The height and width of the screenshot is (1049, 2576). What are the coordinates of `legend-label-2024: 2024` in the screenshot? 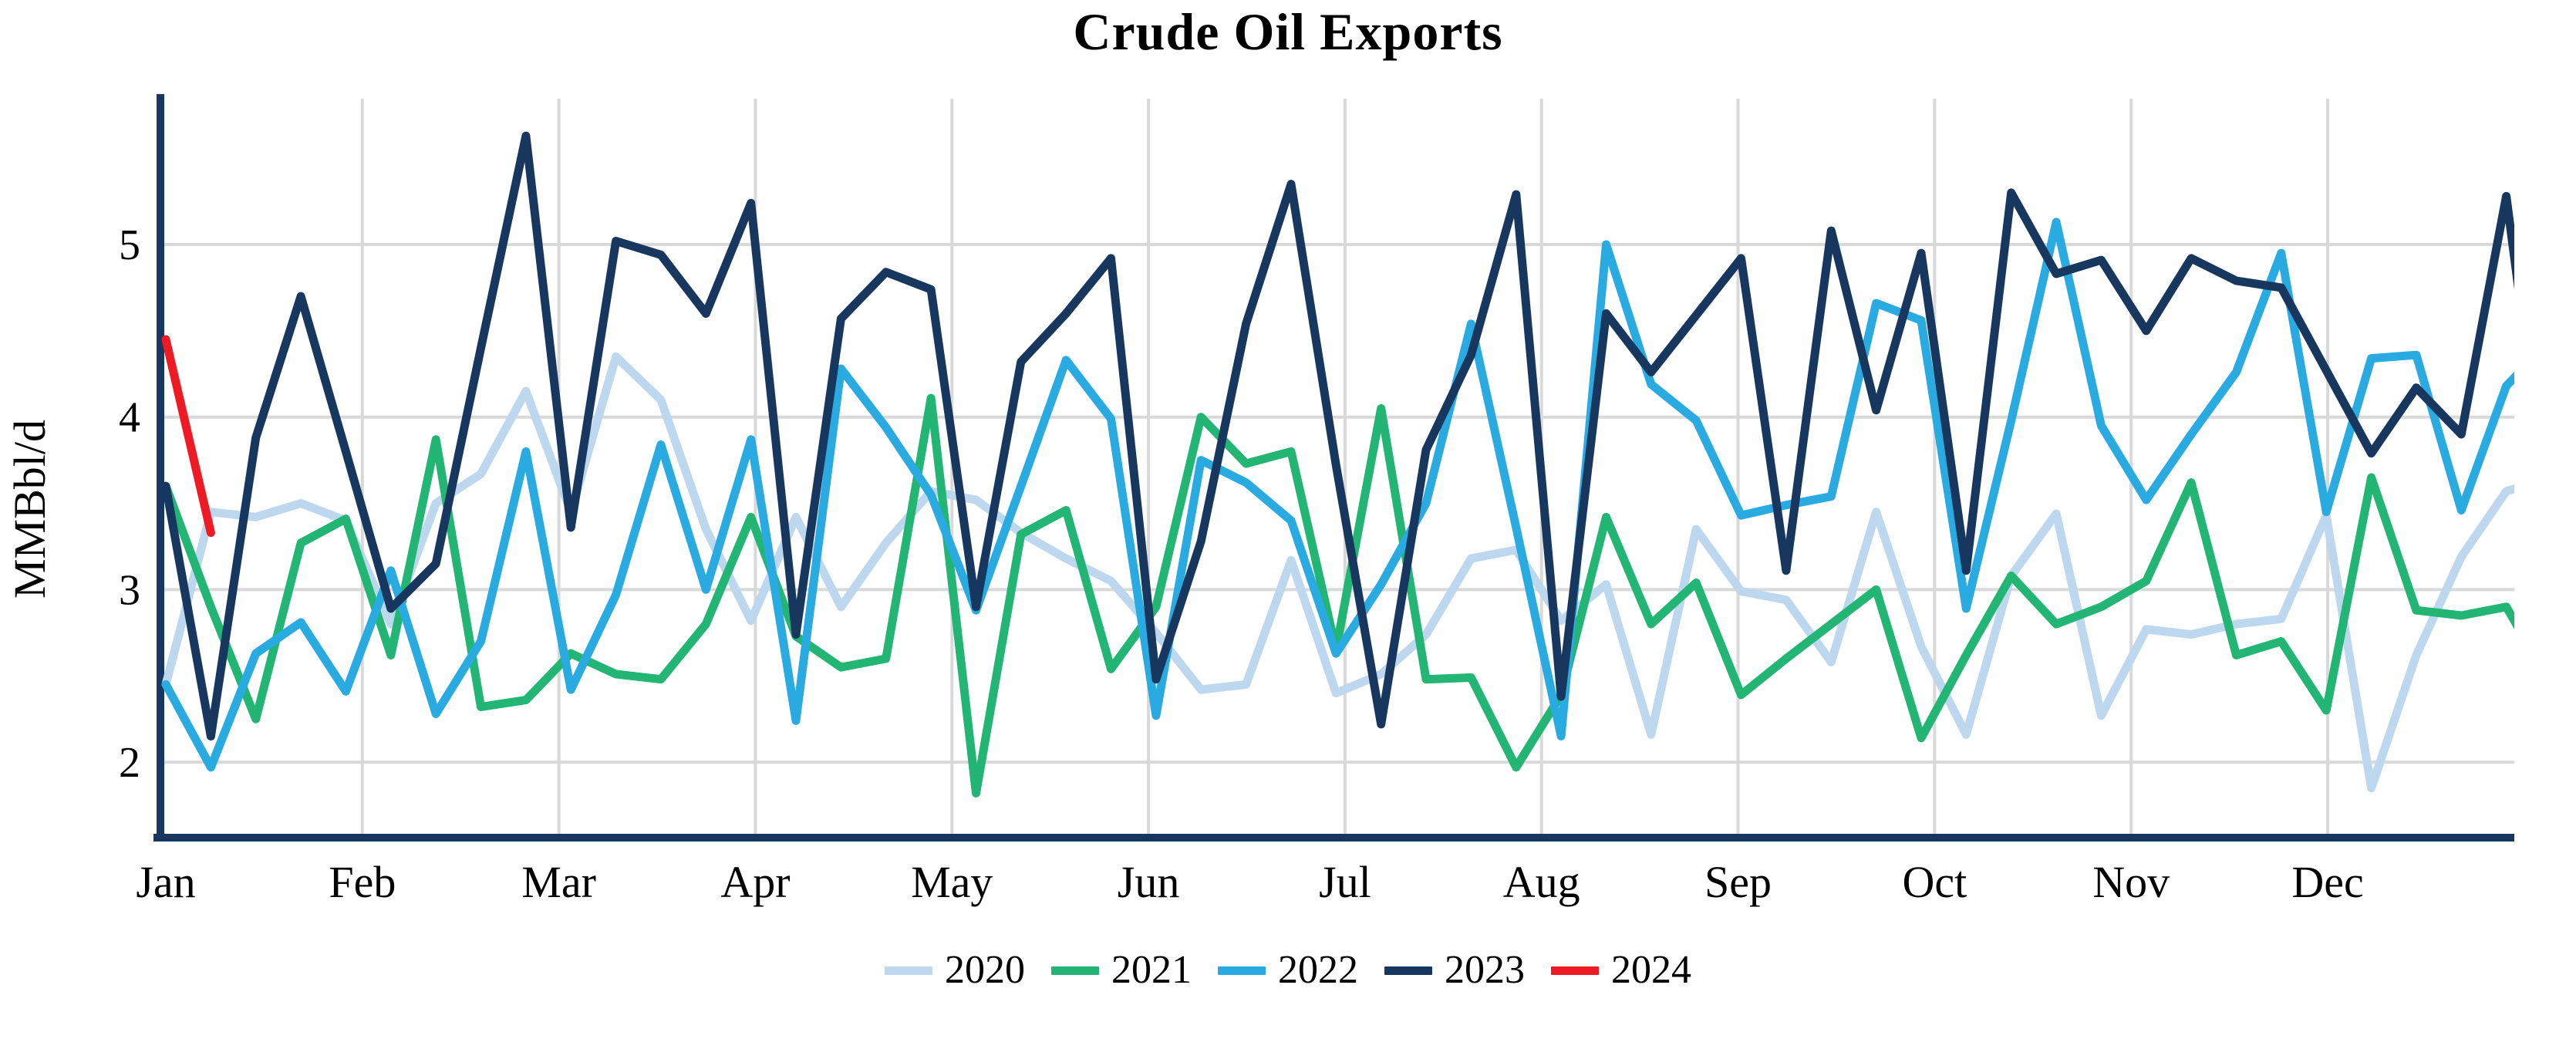 It's located at (1651, 970).